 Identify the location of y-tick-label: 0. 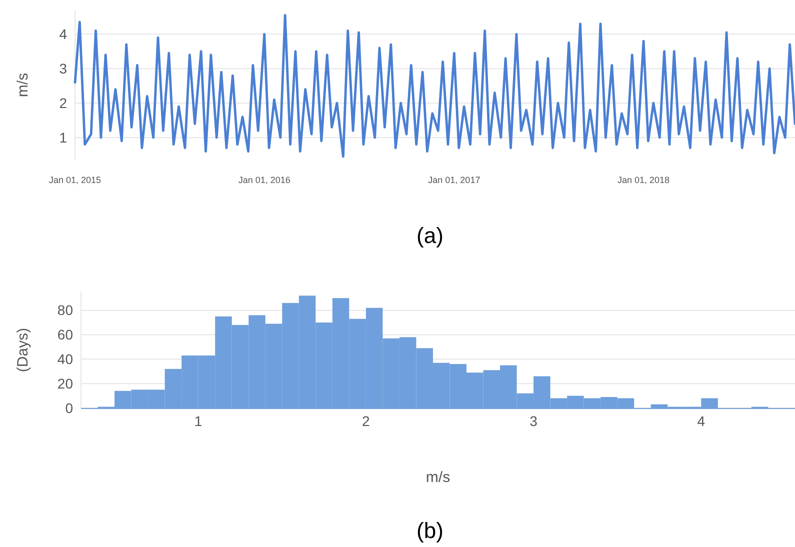
(69, 408).